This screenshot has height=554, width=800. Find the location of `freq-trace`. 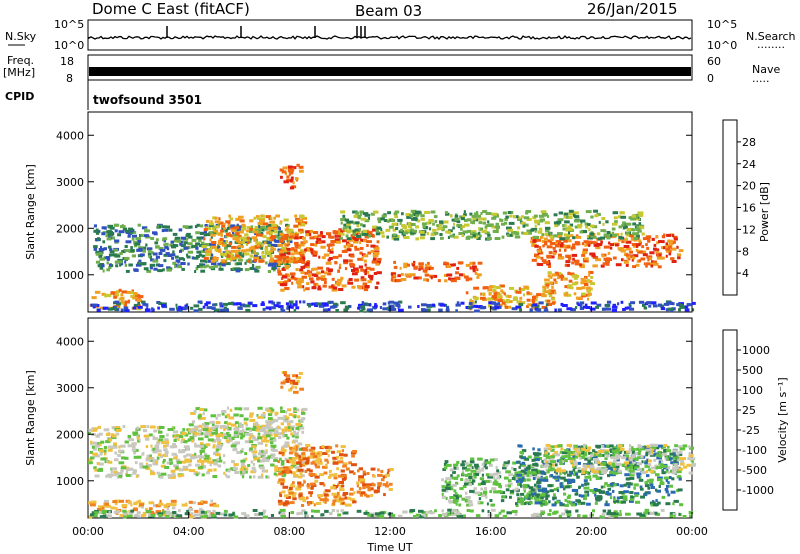

freq-trace is located at coordinates (390, 71).